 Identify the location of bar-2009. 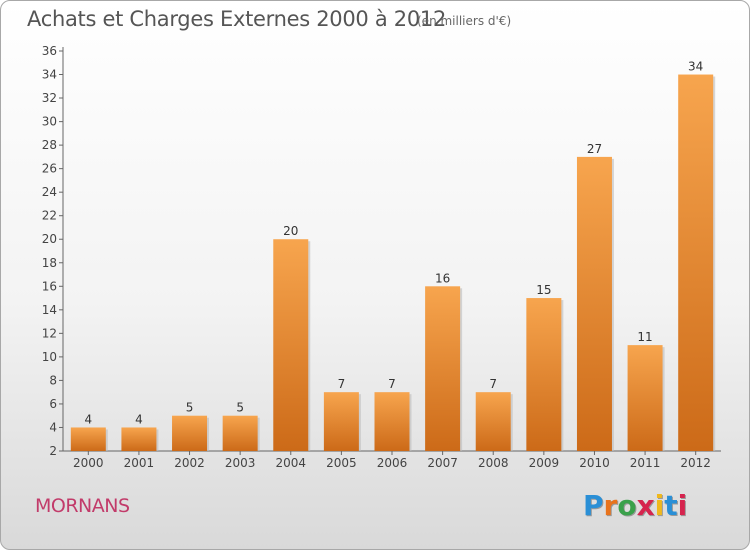
(544, 374).